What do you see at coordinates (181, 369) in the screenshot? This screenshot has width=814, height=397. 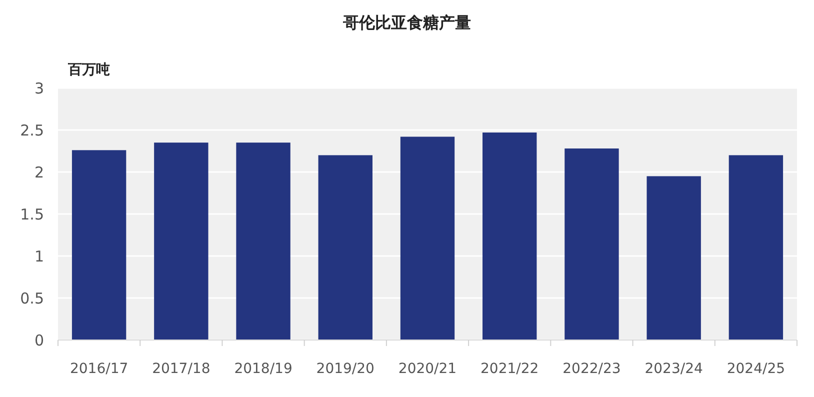 I see `x-tick-label: 2017/18` at bounding box center [181, 369].